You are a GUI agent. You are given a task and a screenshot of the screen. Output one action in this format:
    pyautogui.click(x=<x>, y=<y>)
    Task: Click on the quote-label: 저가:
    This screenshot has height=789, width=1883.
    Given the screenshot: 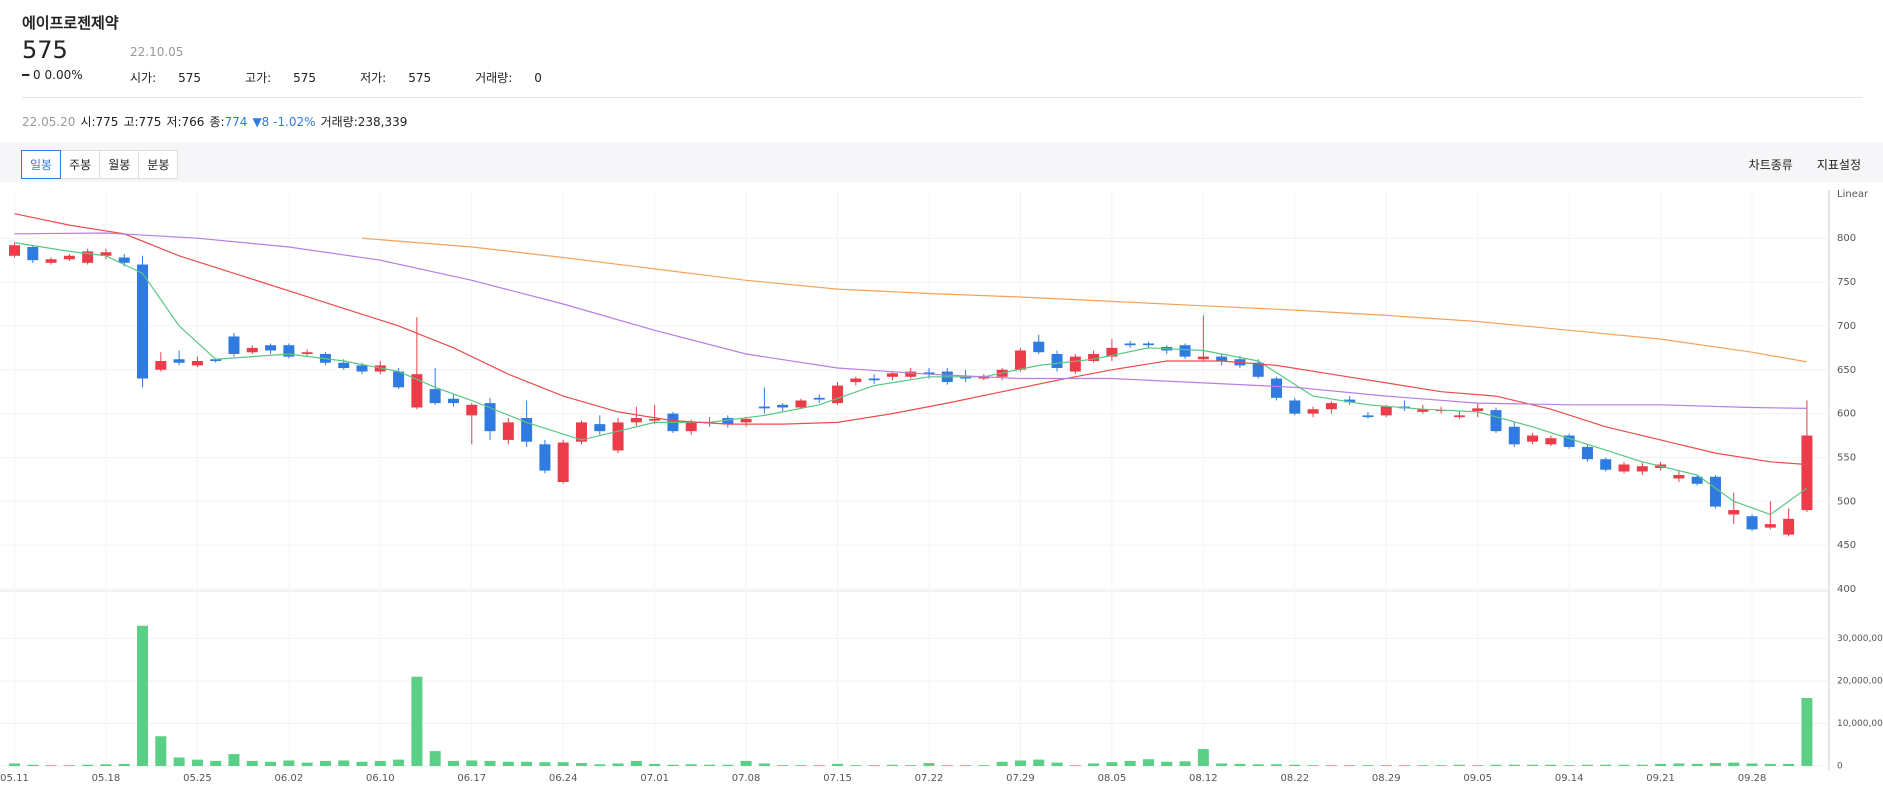 What is the action you would take?
    pyautogui.click(x=373, y=78)
    